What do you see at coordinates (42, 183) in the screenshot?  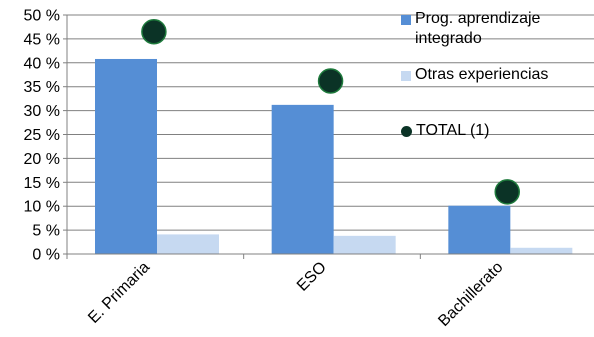 I see `y-tick-label: 15 %` at bounding box center [42, 183].